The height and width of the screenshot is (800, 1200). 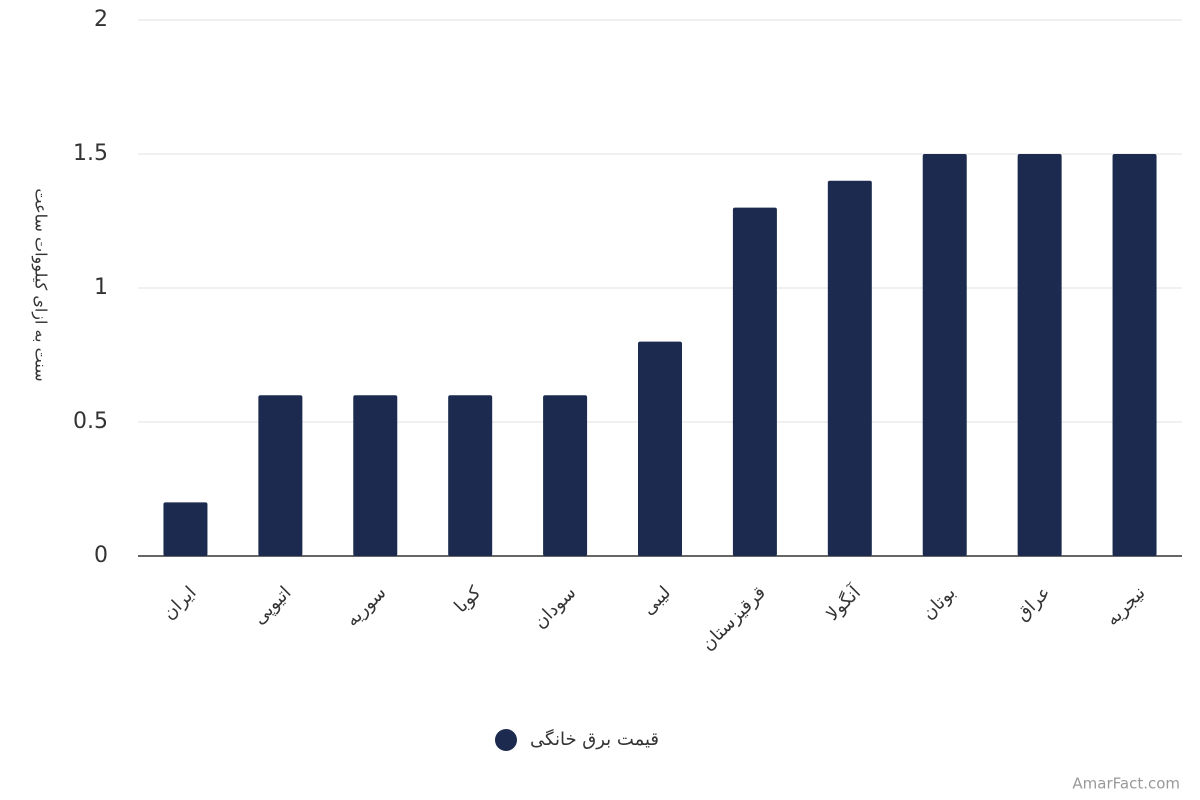 I want to click on y-axis-label: سنت به ازای کیلووات ساعت, so click(x=41, y=284).